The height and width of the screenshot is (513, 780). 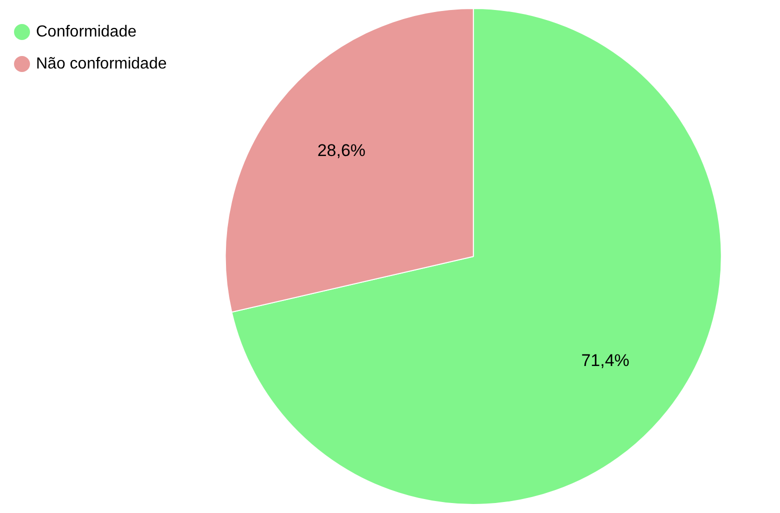 What do you see at coordinates (605, 360) in the screenshot?
I see `data-label: 71,4%` at bounding box center [605, 360].